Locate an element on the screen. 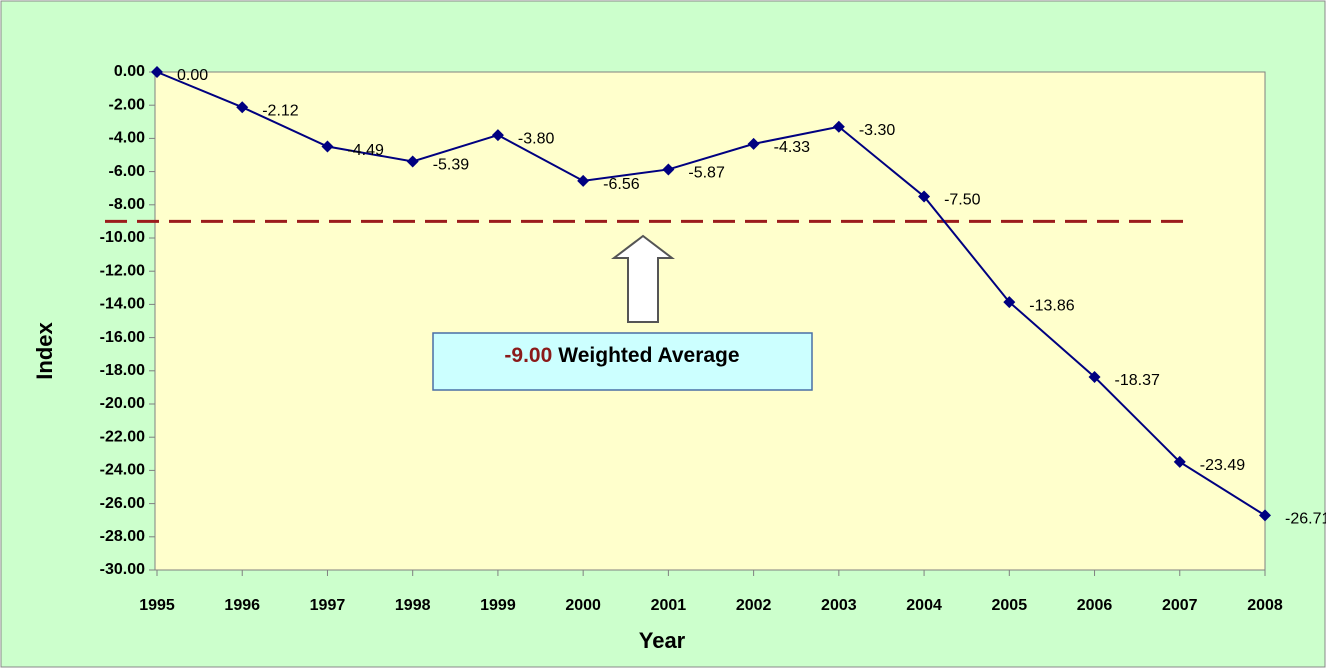  x-tick-label: 1999 is located at coordinates (498, 605).